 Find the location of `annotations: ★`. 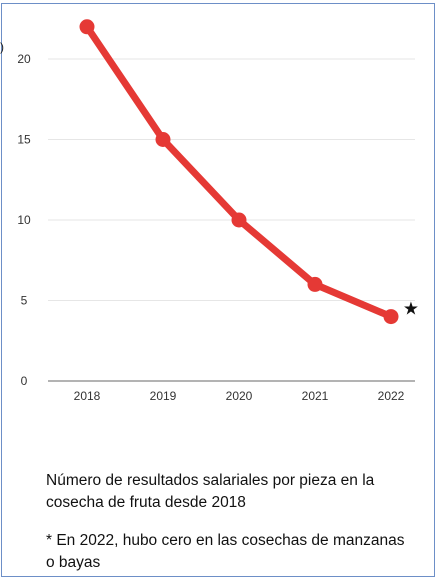

annotations: ★ is located at coordinates (411, 309).